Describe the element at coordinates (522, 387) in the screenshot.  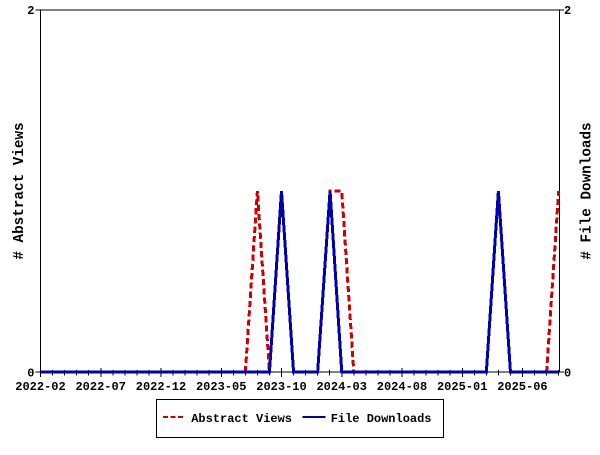
I see `svg-text: 2025-06` at that location.